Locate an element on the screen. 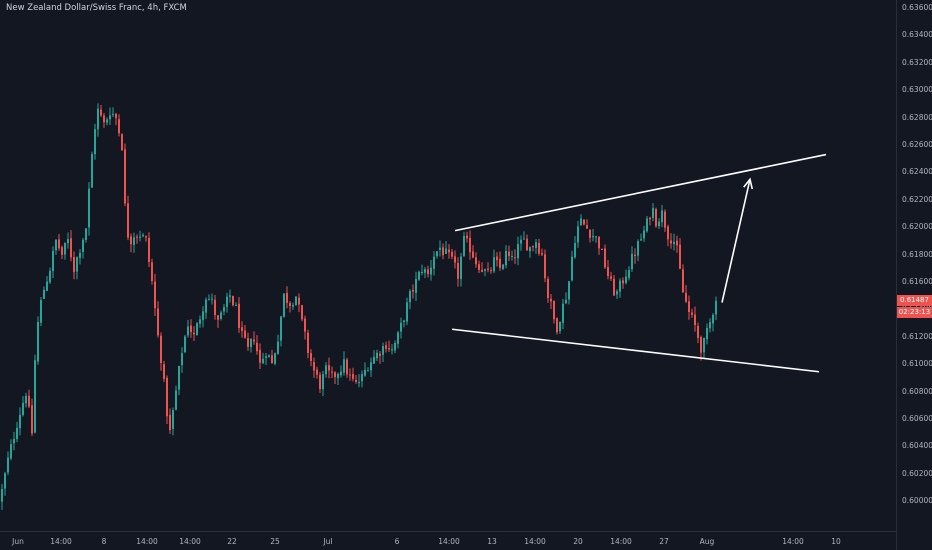 This screenshot has width=932, height=550. price-tick-label: 0.62600 is located at coordinates (917, 144).